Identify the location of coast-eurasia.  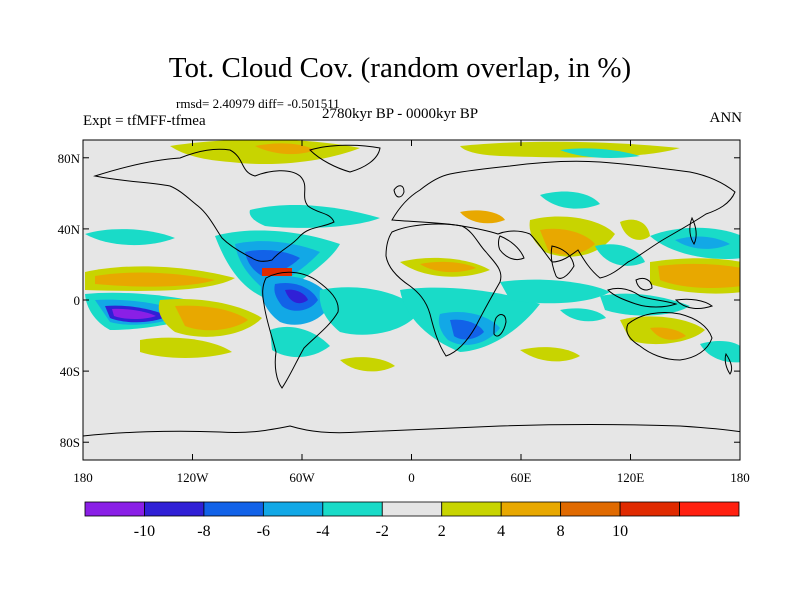
(563, 219).